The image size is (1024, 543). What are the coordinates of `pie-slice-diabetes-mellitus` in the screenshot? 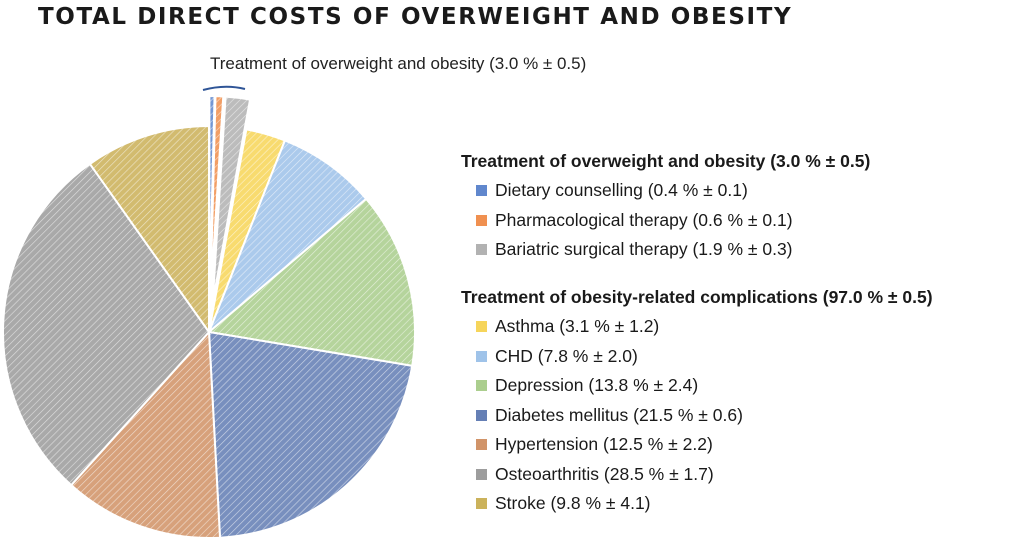 It's located at (310, 434).